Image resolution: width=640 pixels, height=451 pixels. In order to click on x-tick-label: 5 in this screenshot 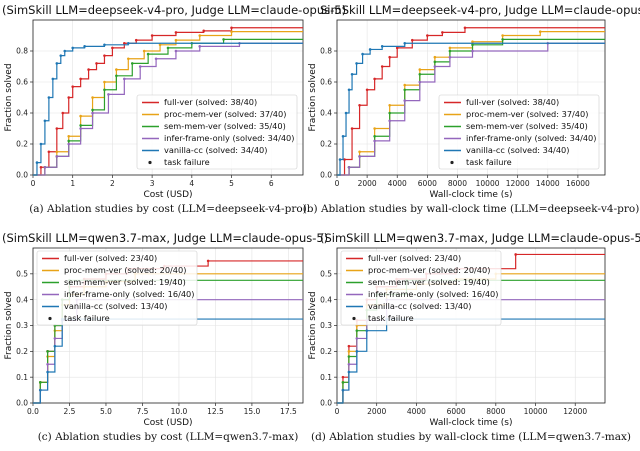, I will do `click(231, 183)`.